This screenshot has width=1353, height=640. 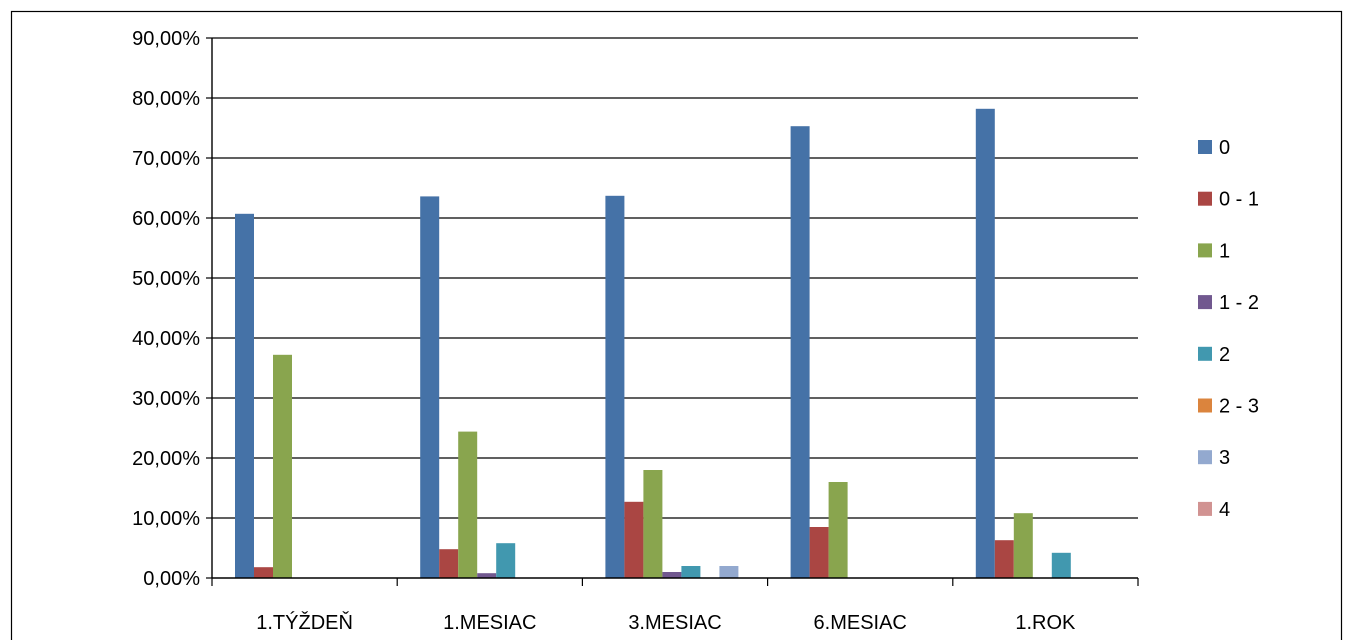 What do you see at coordinates (1239, 303) in the screenshot?
I see `legend-label: 1 - 2` at bounding box center [1239, 303].